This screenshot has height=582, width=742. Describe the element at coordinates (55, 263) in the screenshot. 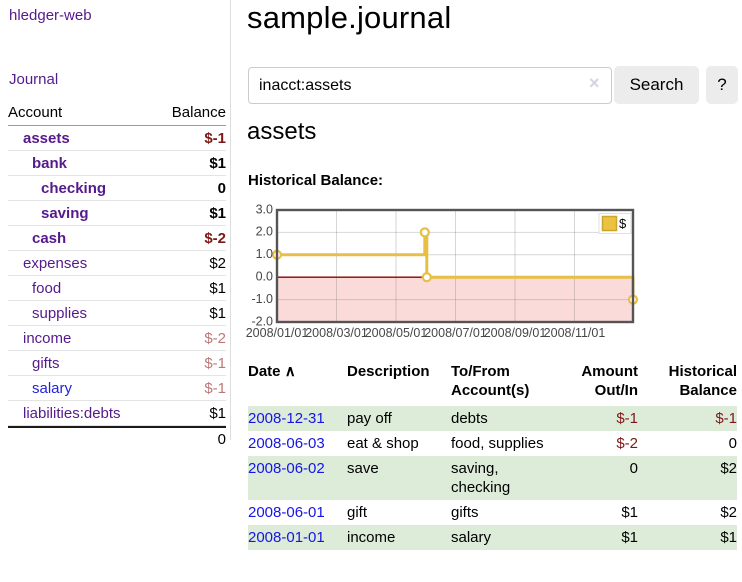

I see `account-link-expenses: expenses` at that location.